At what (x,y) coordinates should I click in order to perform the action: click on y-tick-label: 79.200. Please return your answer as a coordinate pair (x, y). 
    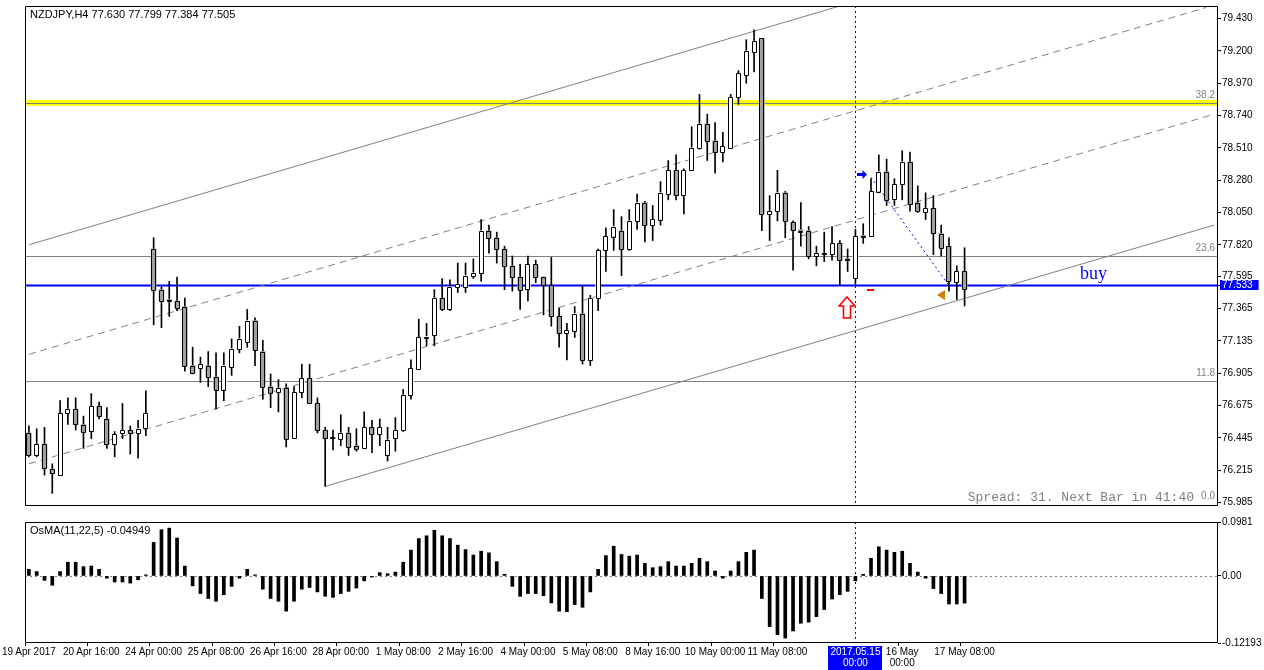
    Looking at the image, I should click on (1238, 50).